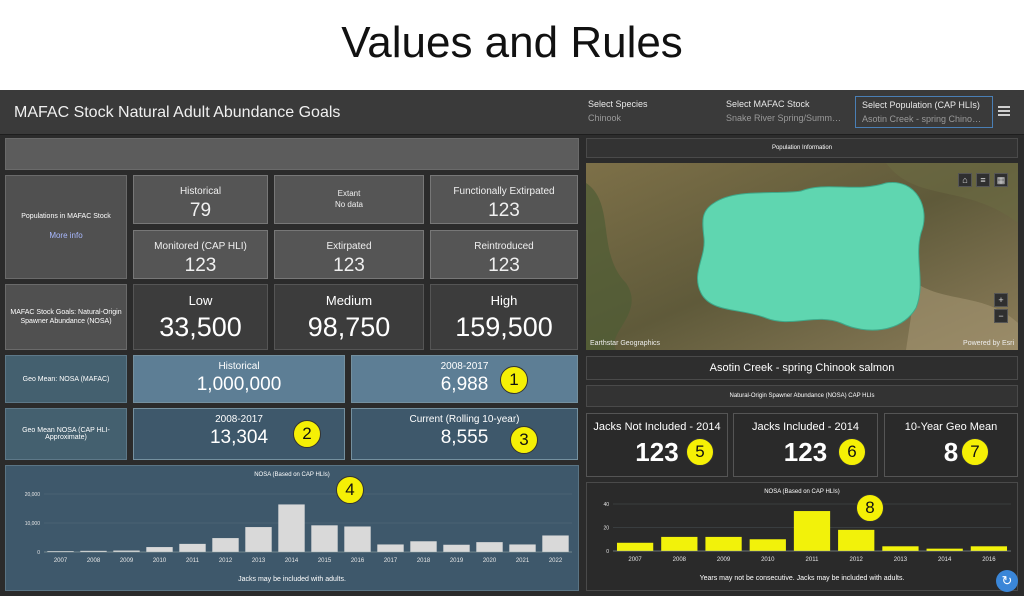 Image resolution: width=1024 pixels, height=596 pixels. I want to click on map-powered-by: Powered by Esri, so click(988, 343).